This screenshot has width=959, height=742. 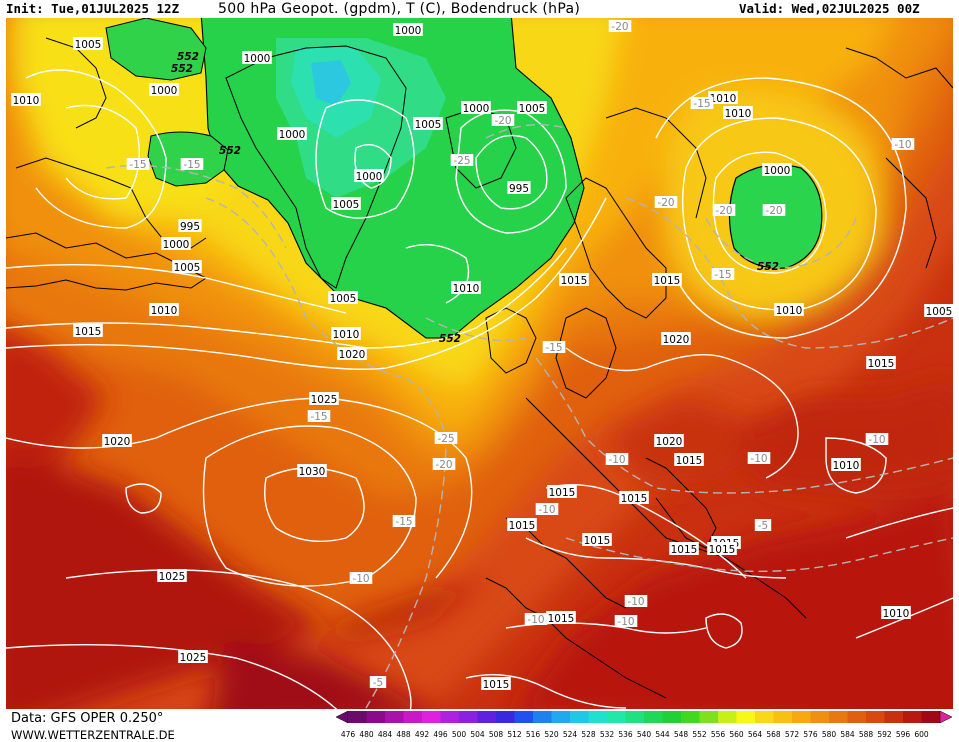 I want to click on temperature-label-text: -20, so click(x=723, y=211).